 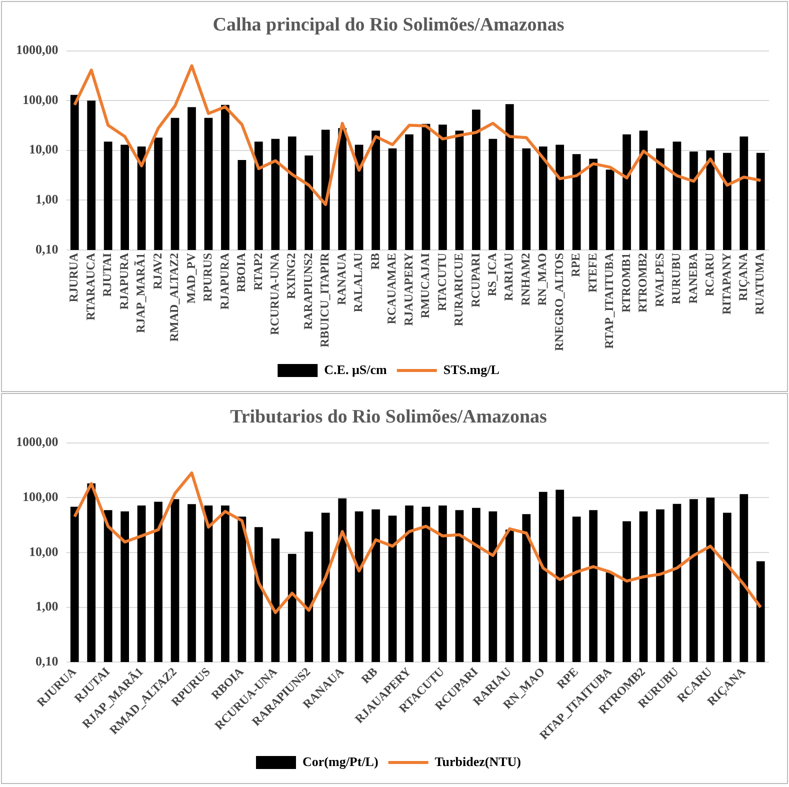 What do you see at coordinates (478, 761) in the screenshot?
I see `legend-label: Turbidez(NTU)` at bounding box center [478, 761].